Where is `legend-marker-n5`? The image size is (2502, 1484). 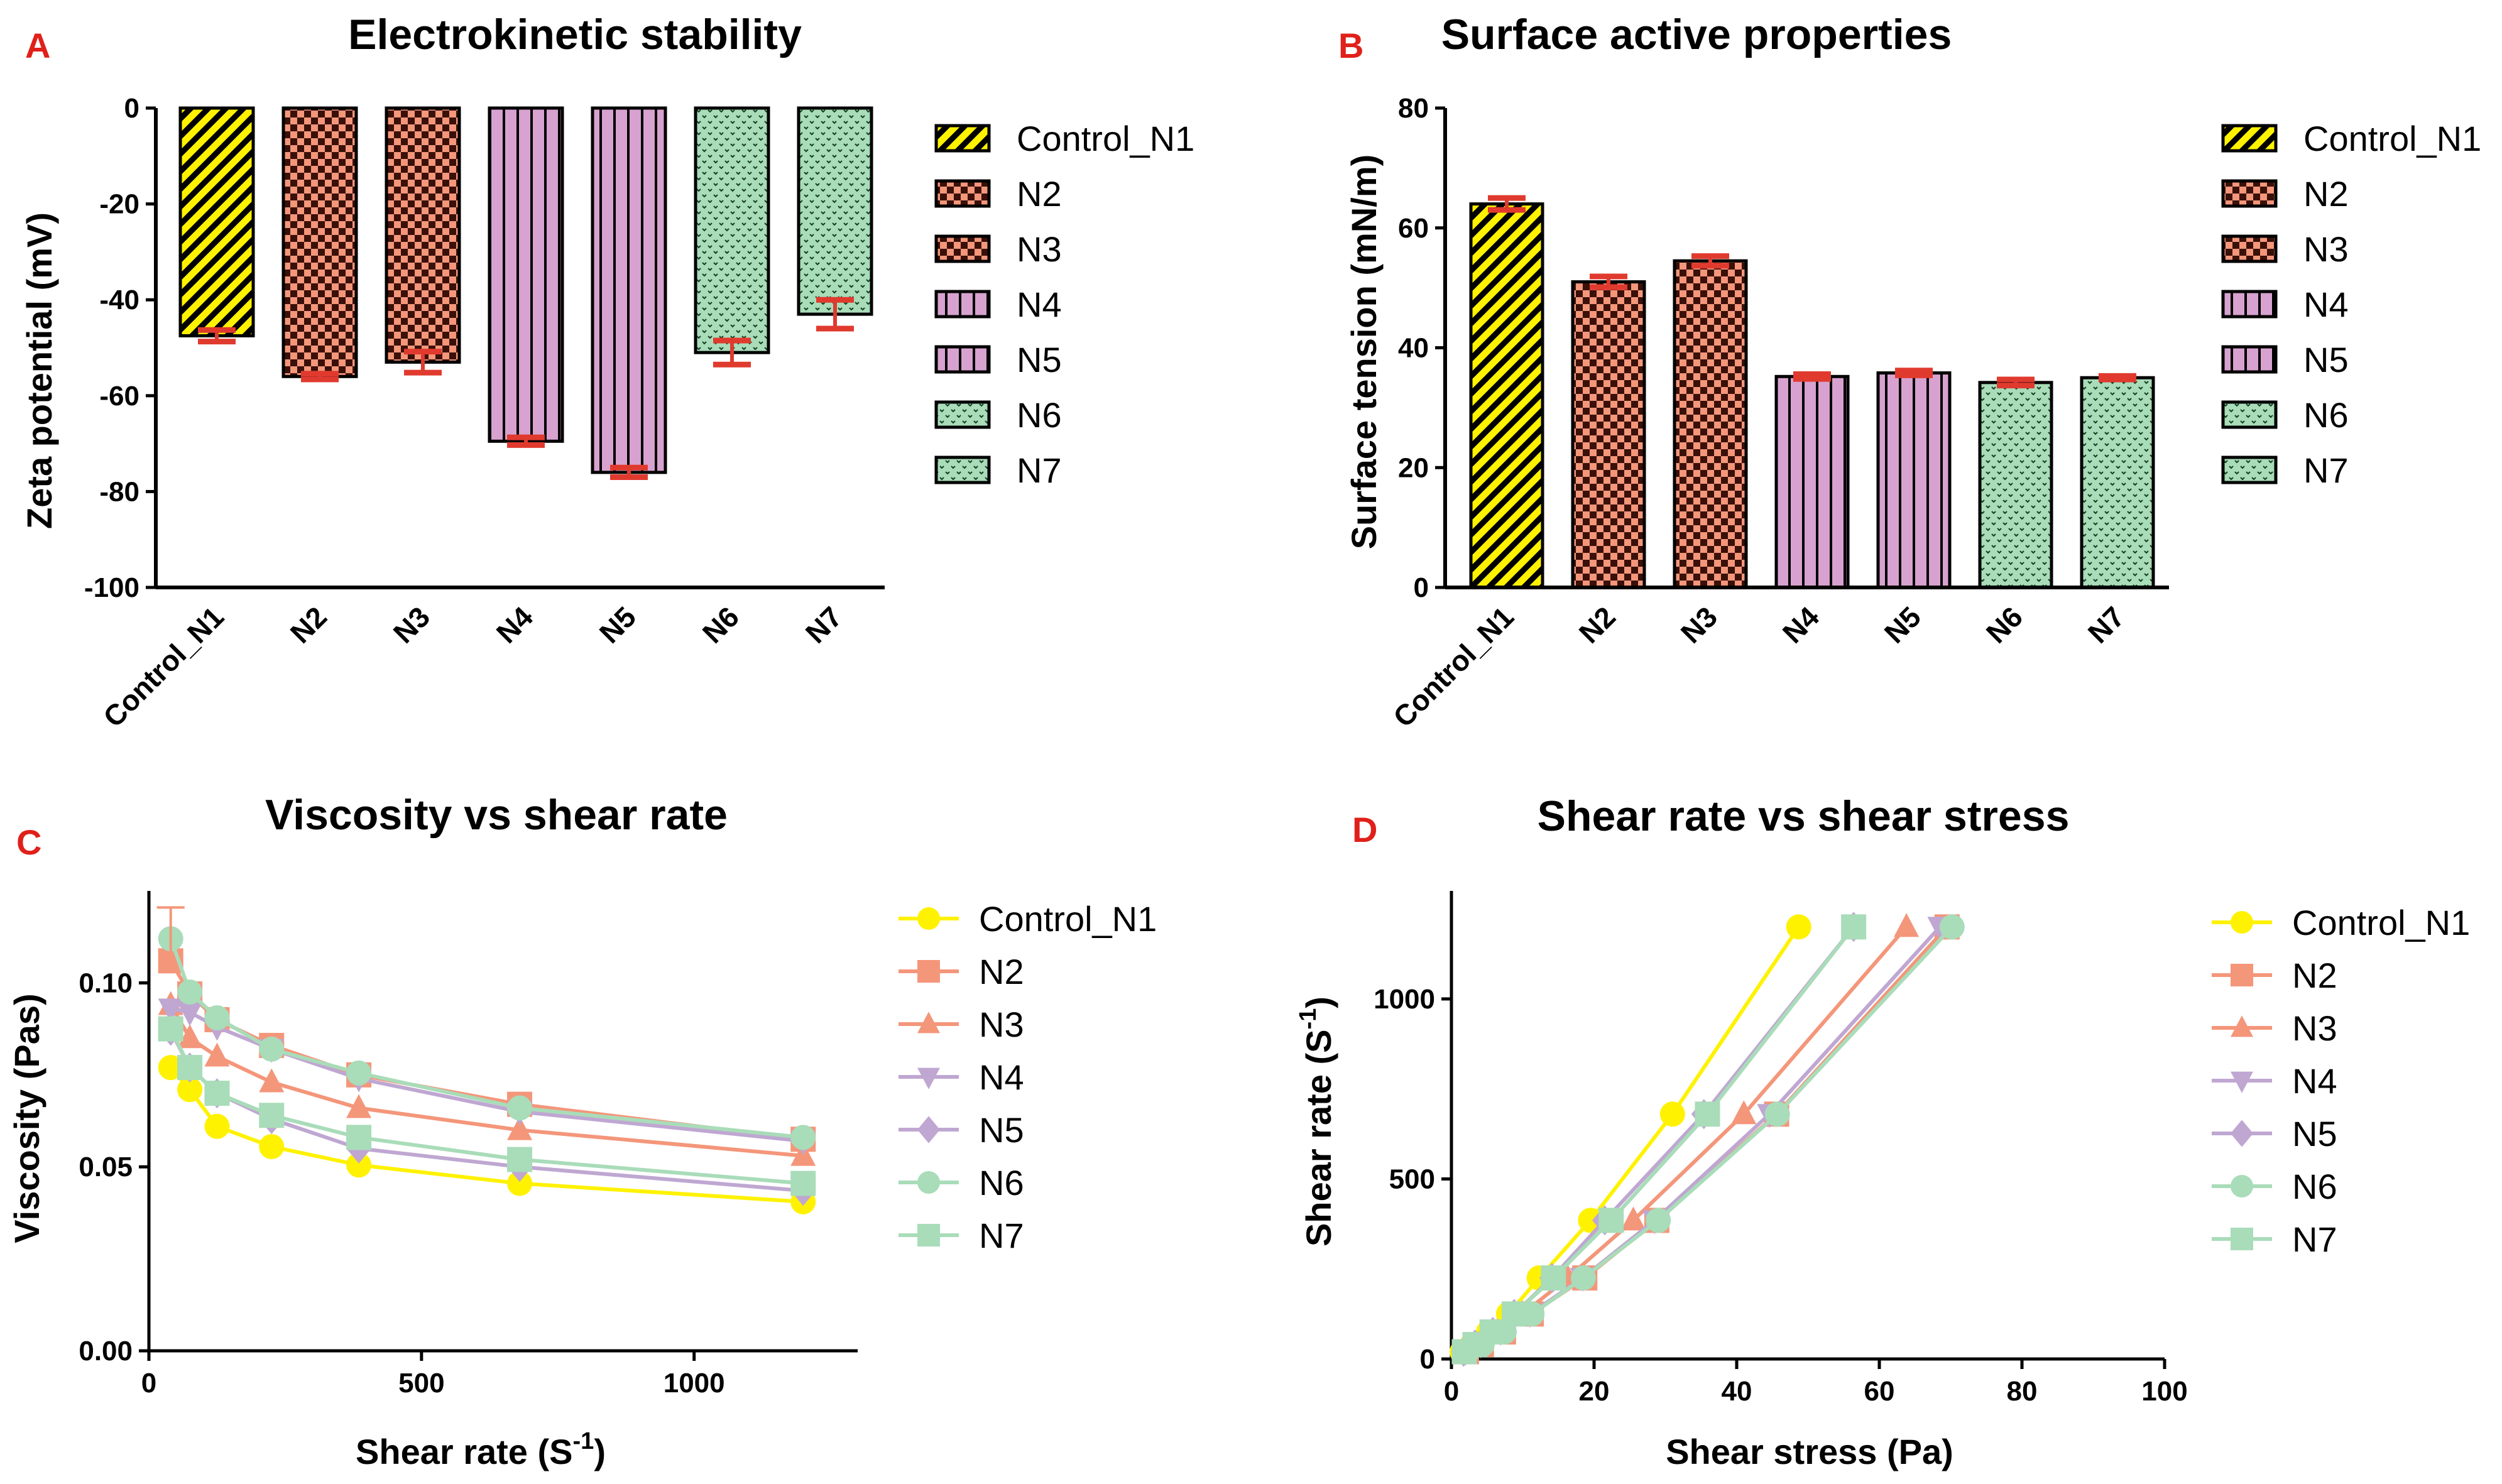
legend-marker-n5 is located at coordinates (928, 1129).